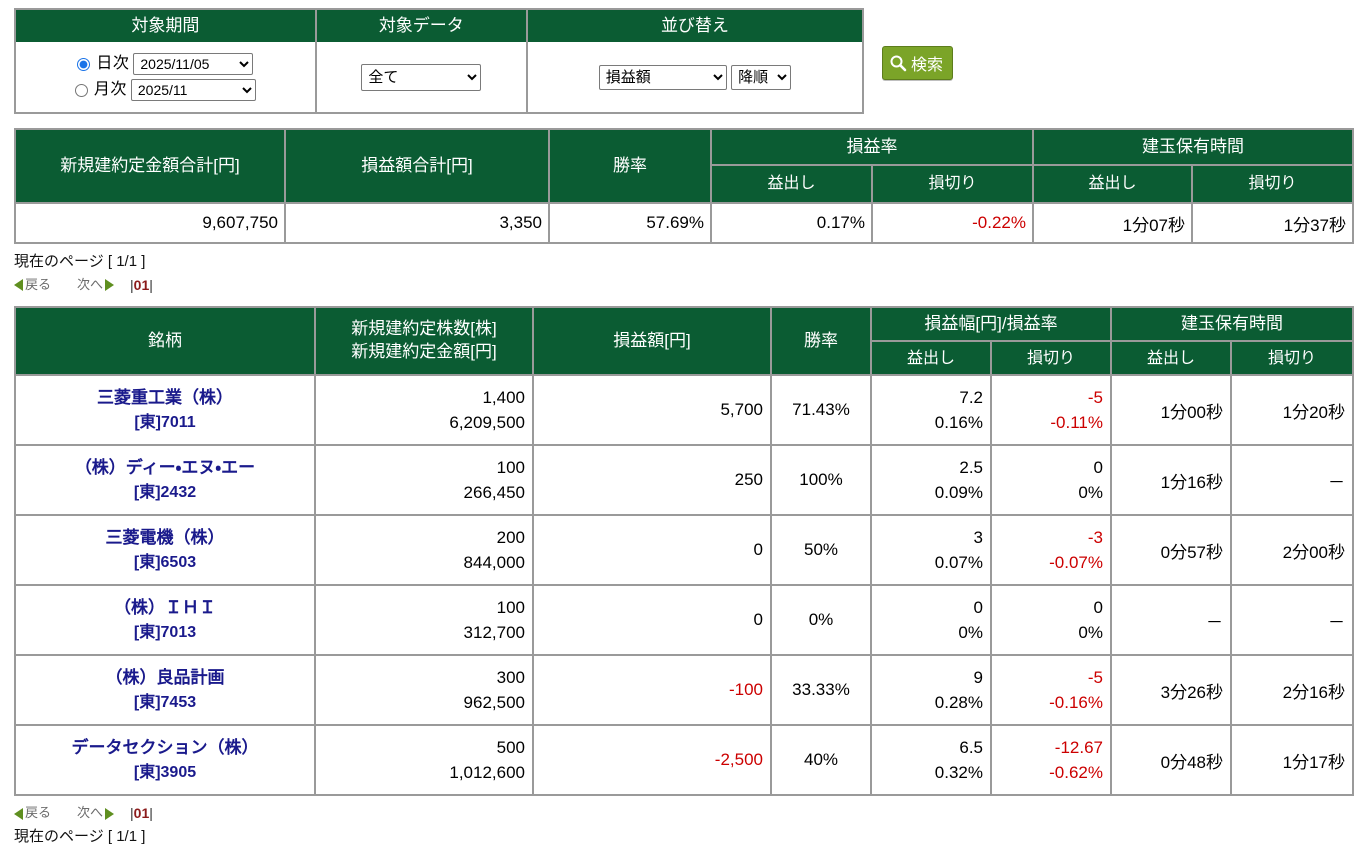 This screenshot has width=1361, height=849. What do you see at coordinates (424, 352) in the screenshot?
I see `detail-header-shares-line2: 新規建約定金額[円]` at bounding box center [424, 352].